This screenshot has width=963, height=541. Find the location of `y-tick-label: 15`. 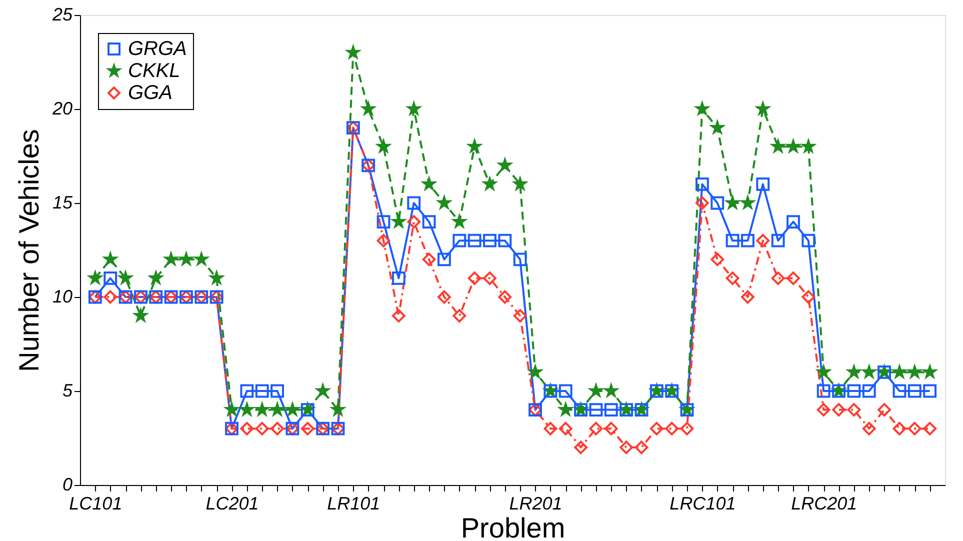

y-tick-label: 15 is located at coordinates (63, 202).